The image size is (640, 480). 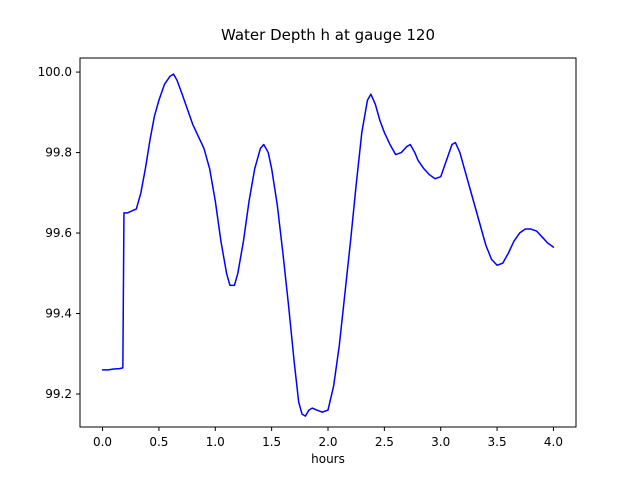 I want to click on y-tick-label: 100.0, so click(x=55, y=72).